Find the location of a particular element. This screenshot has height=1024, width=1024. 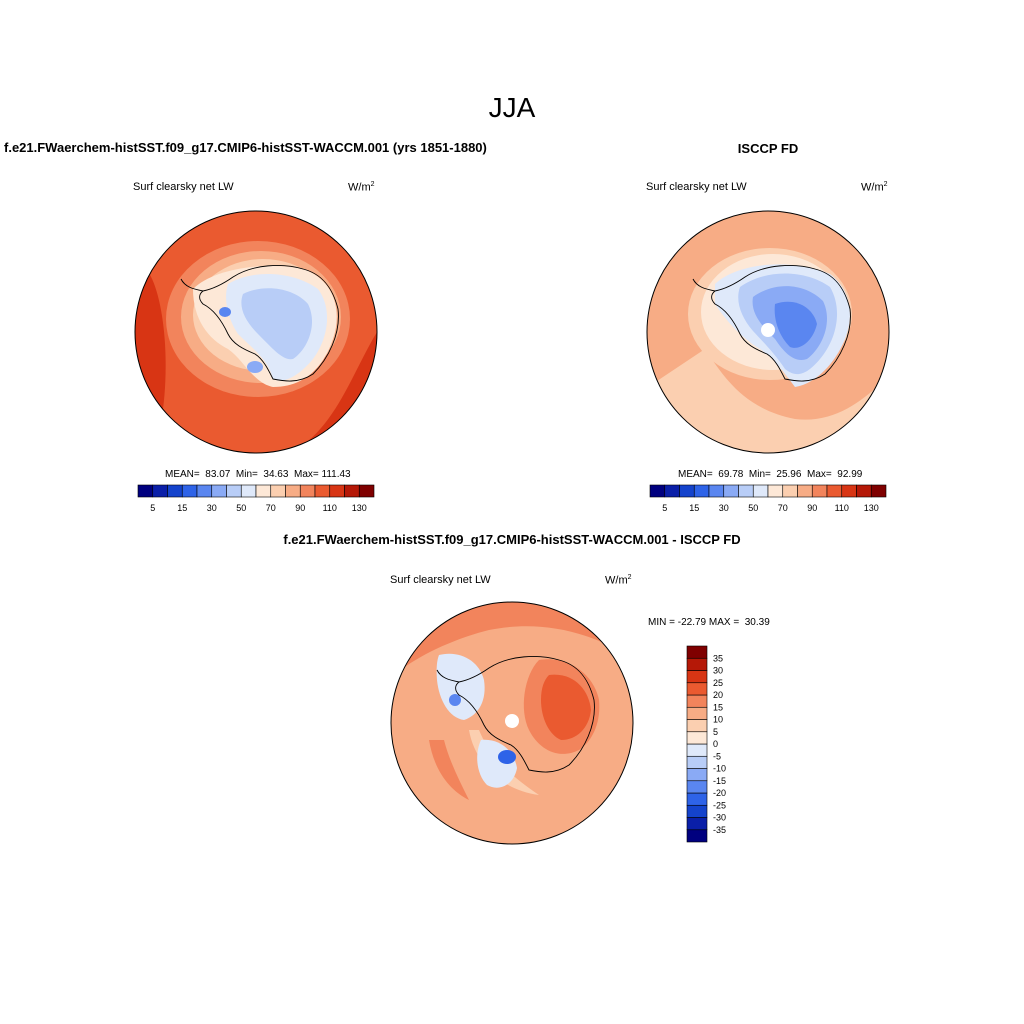

panel3-antarctica-coastline is located at coordinates (525, 714).